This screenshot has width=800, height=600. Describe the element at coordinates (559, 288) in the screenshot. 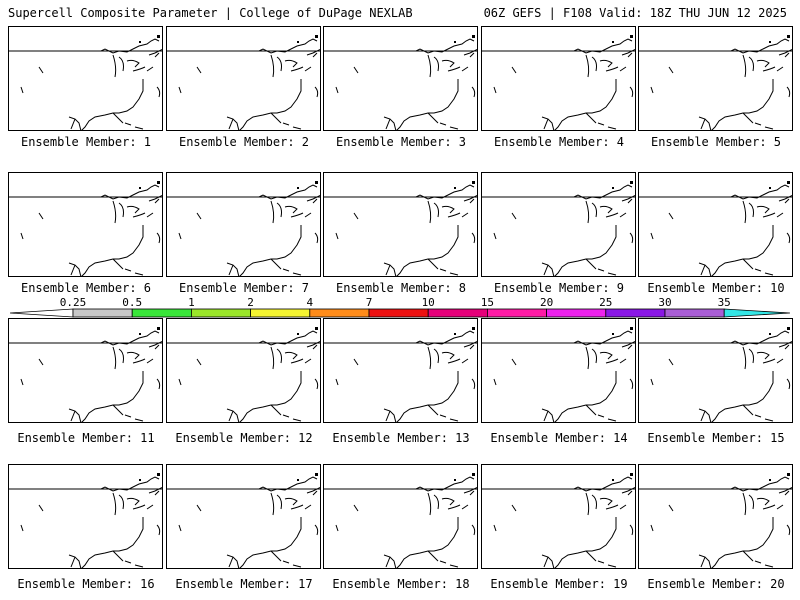

I see `member-caption: Ensemble Member: 9` at that location.